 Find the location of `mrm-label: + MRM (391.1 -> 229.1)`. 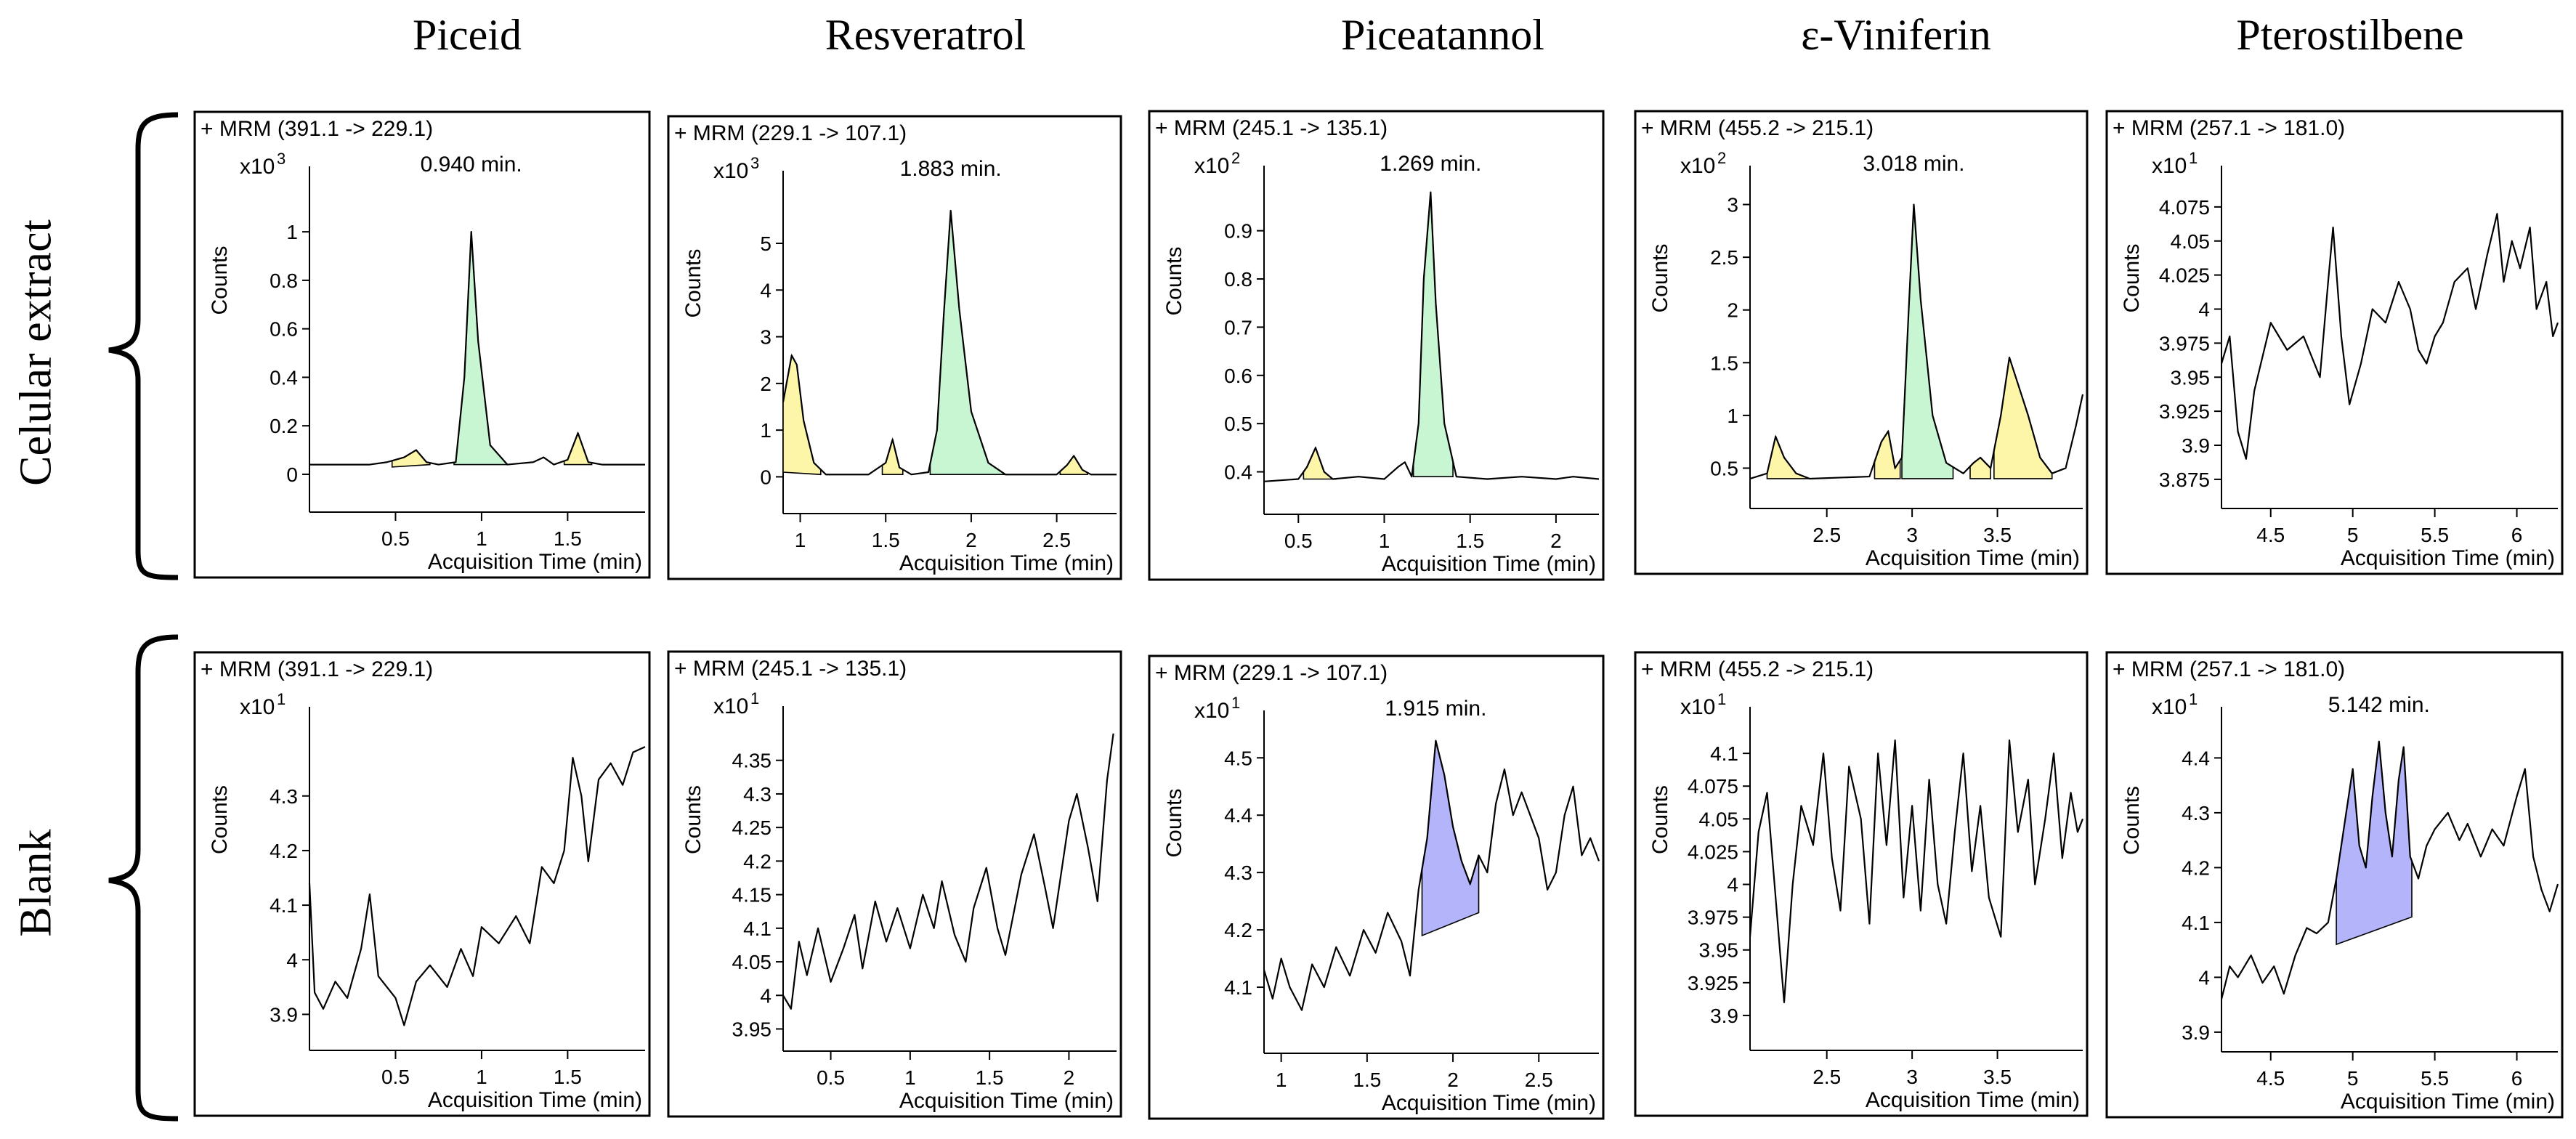

mrm-label: + MRM (391.1 -> 229.1) is located at coordinates (317, 129).